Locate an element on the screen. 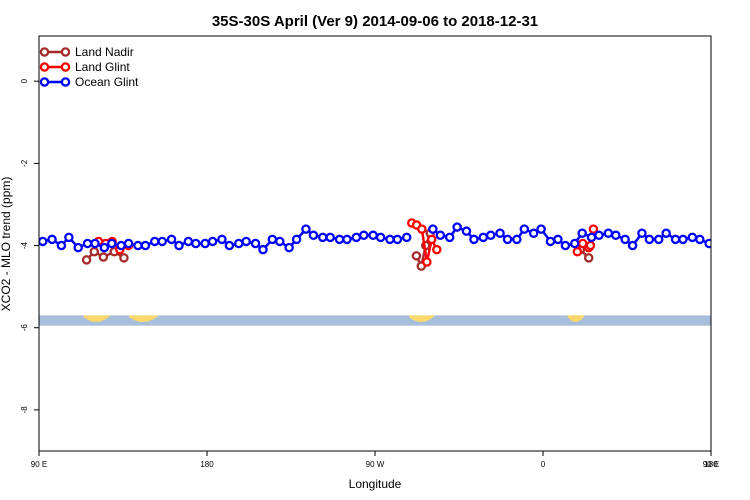  land-nadir-line is located at coordinates (746, 255).